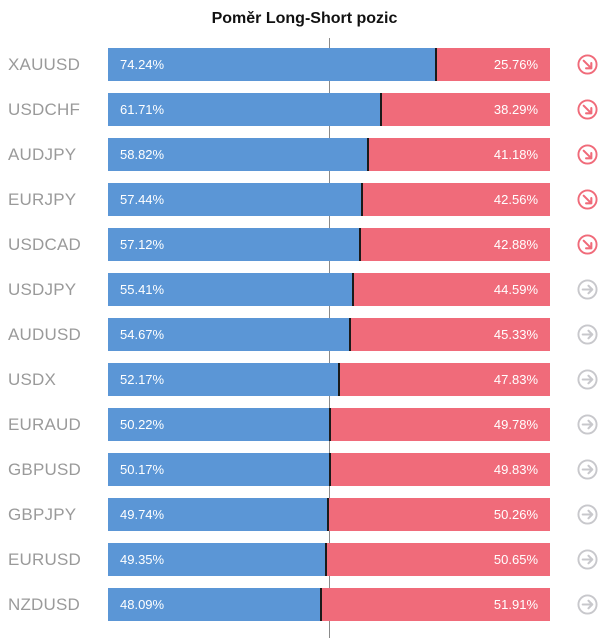 The image size is (609, 643). I want to click on ratio-bar: 54.67% 45.33%, so click(329, 334).